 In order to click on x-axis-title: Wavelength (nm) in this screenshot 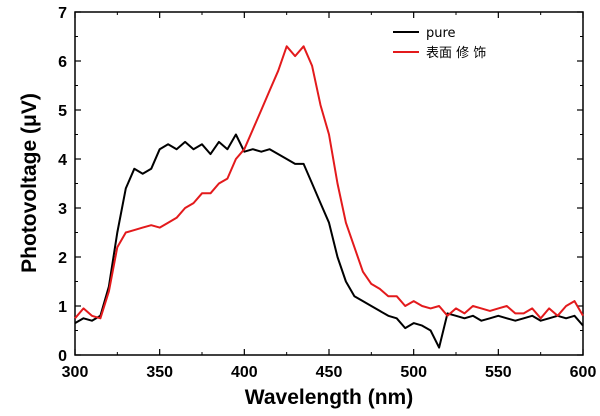, I will do `click(329, 397)`.